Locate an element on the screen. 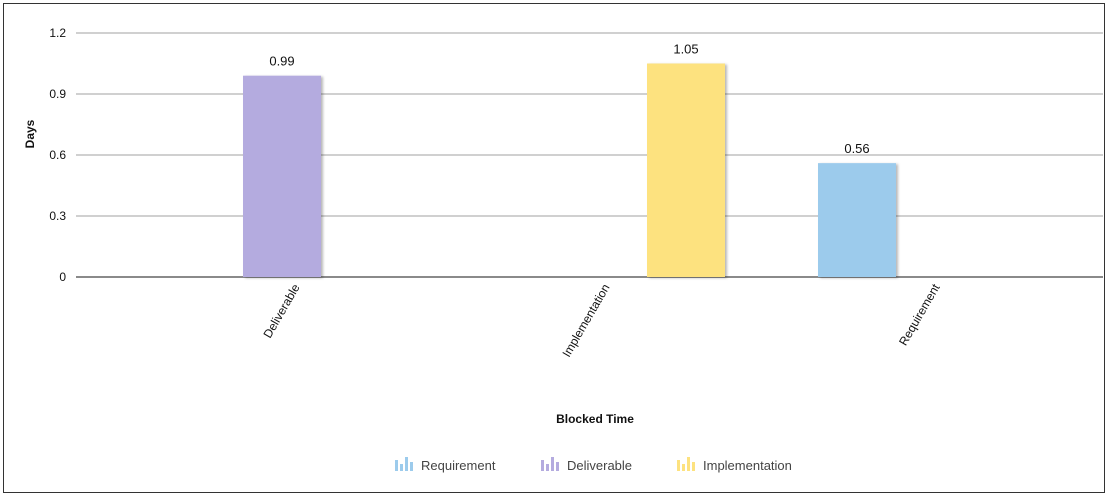 This screenshot has height=498, width=1110. y-tick-label: 0.3 is located at coordinates (57, 216).